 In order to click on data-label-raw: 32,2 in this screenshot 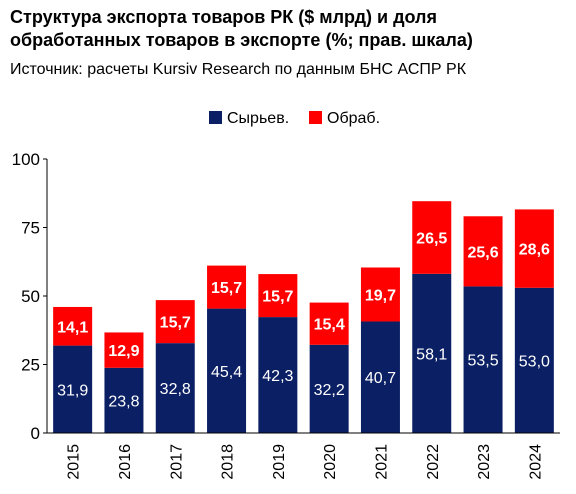, I will do `click(329, 390)`.